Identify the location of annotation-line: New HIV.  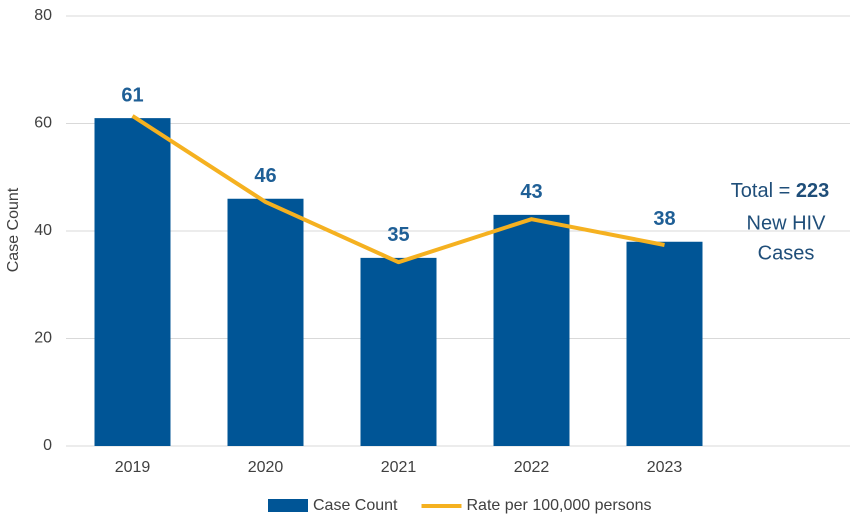
(787, 223).